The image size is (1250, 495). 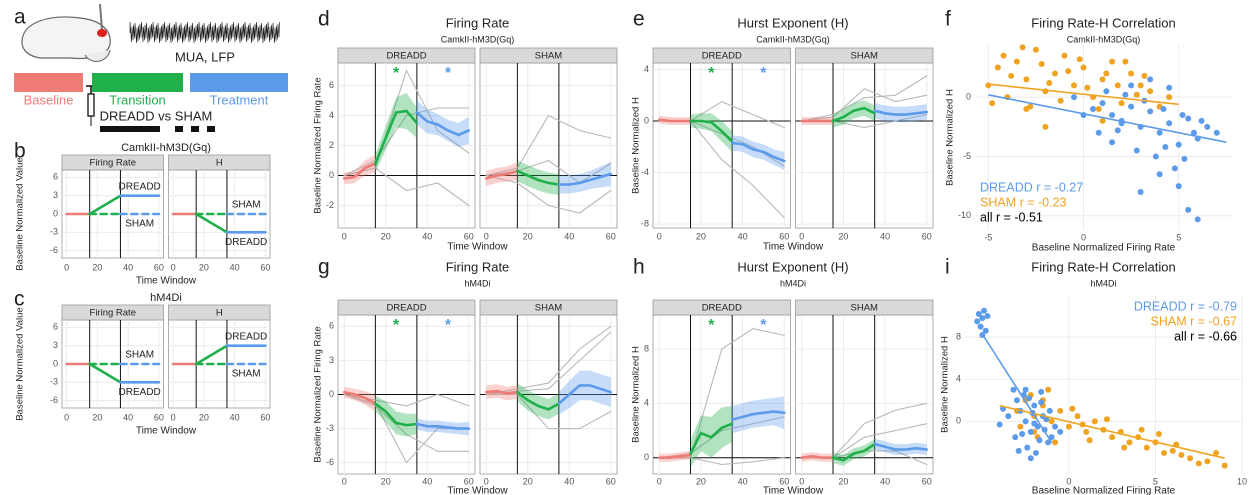 What do you see at coordinates (19, 299) in the screenshot?
I see `panel-label: c` at bounding box center [19, 299].